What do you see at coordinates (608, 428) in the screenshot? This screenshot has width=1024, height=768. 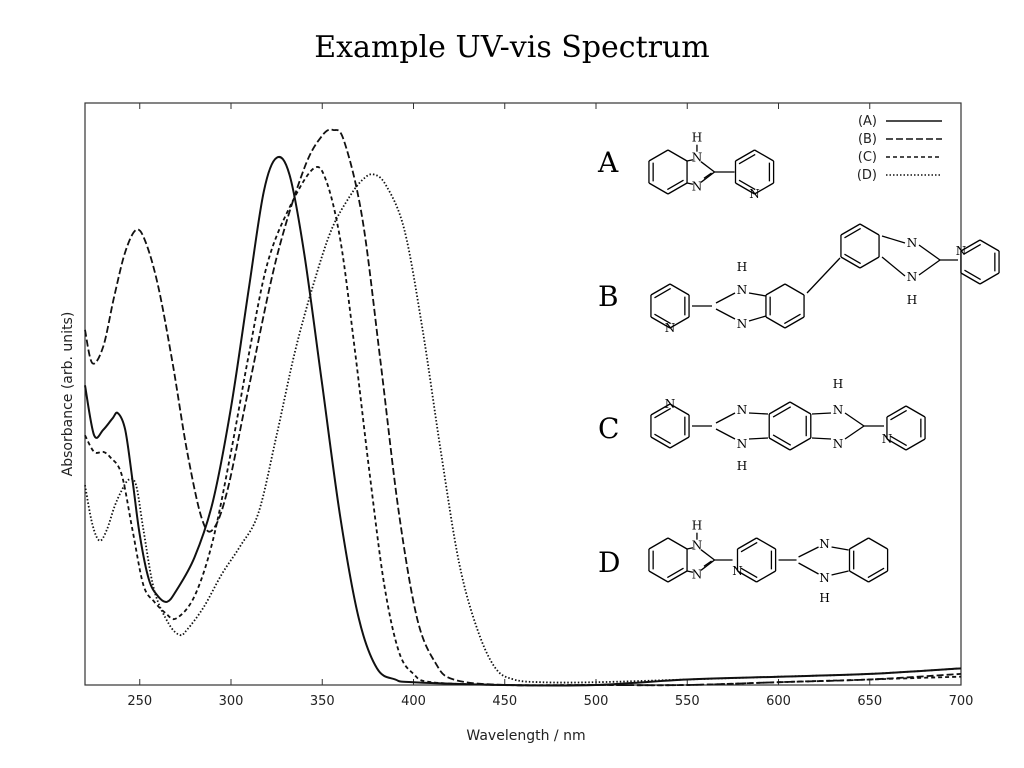 I see `molecule-label-c: C` at bounding box center [608, 428].